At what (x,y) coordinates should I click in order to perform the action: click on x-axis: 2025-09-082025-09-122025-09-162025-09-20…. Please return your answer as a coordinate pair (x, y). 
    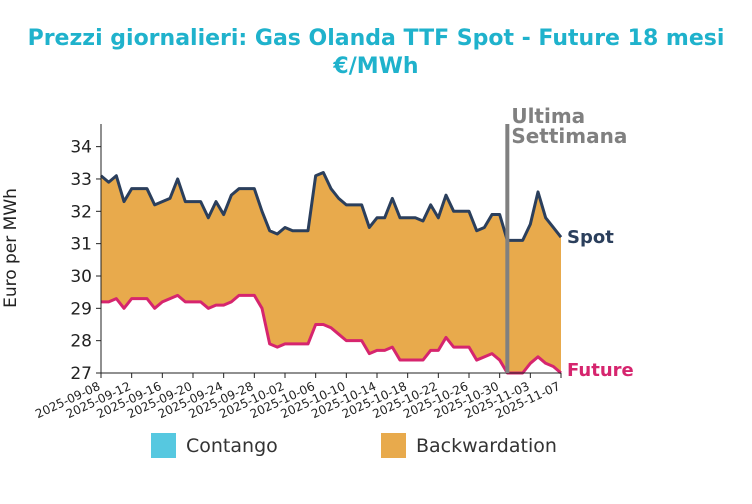
    Looking at the image, I should click on (297, 396).